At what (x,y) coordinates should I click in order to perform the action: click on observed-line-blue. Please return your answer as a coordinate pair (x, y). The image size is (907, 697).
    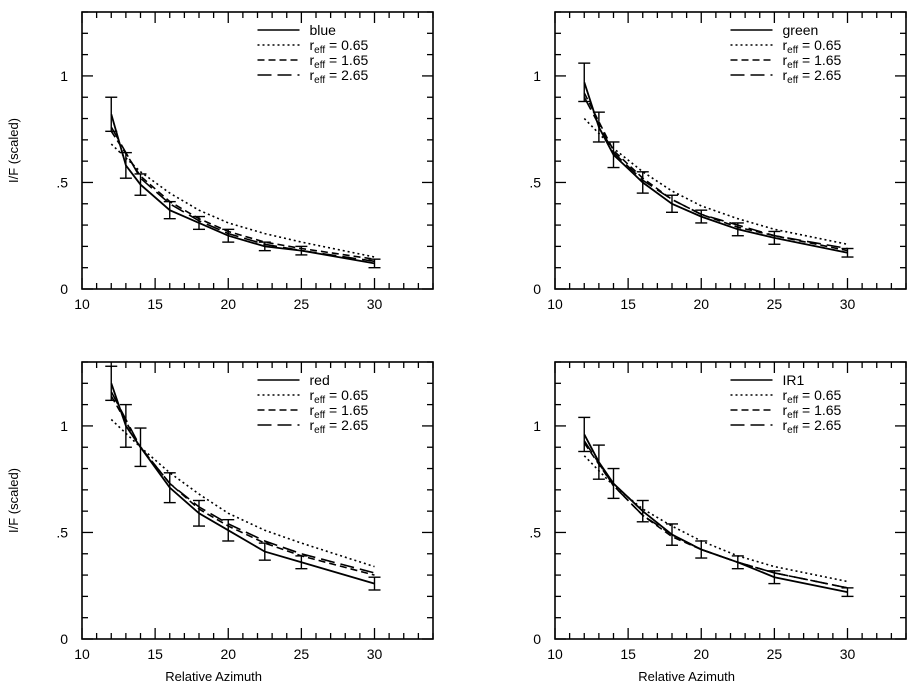
    Looking at the image, I should click on (242, 189).